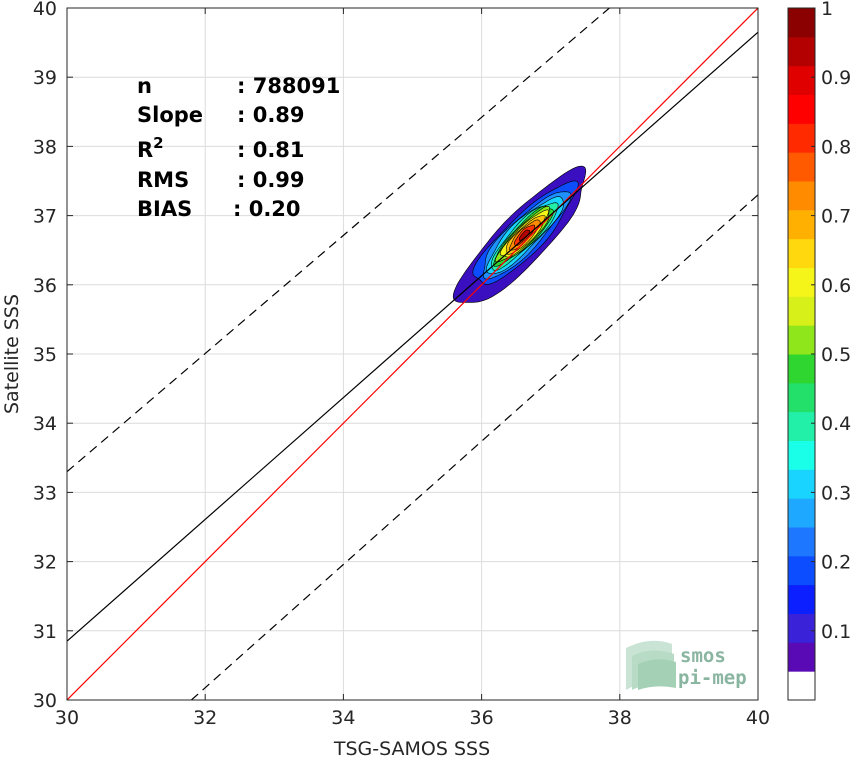 The height and width of the screenshot is (763, 855). I want to click on x-tick-label-0: 30, so click(67, 718).